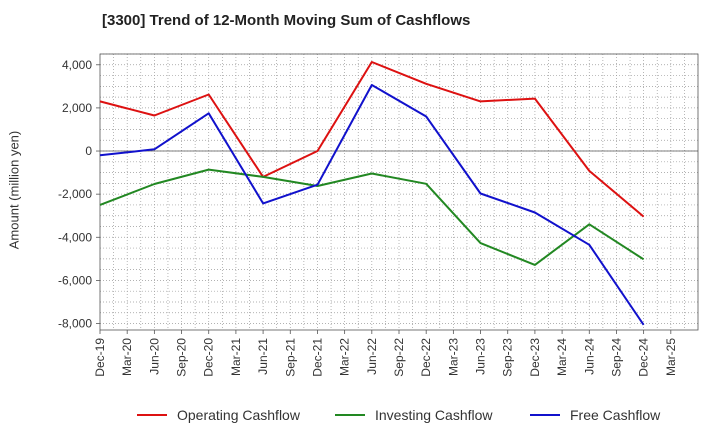  What do you see at coordinates (152, 415) in the screenshot?
I see `legend-swatch-operating` at bounding box center [152, 415].